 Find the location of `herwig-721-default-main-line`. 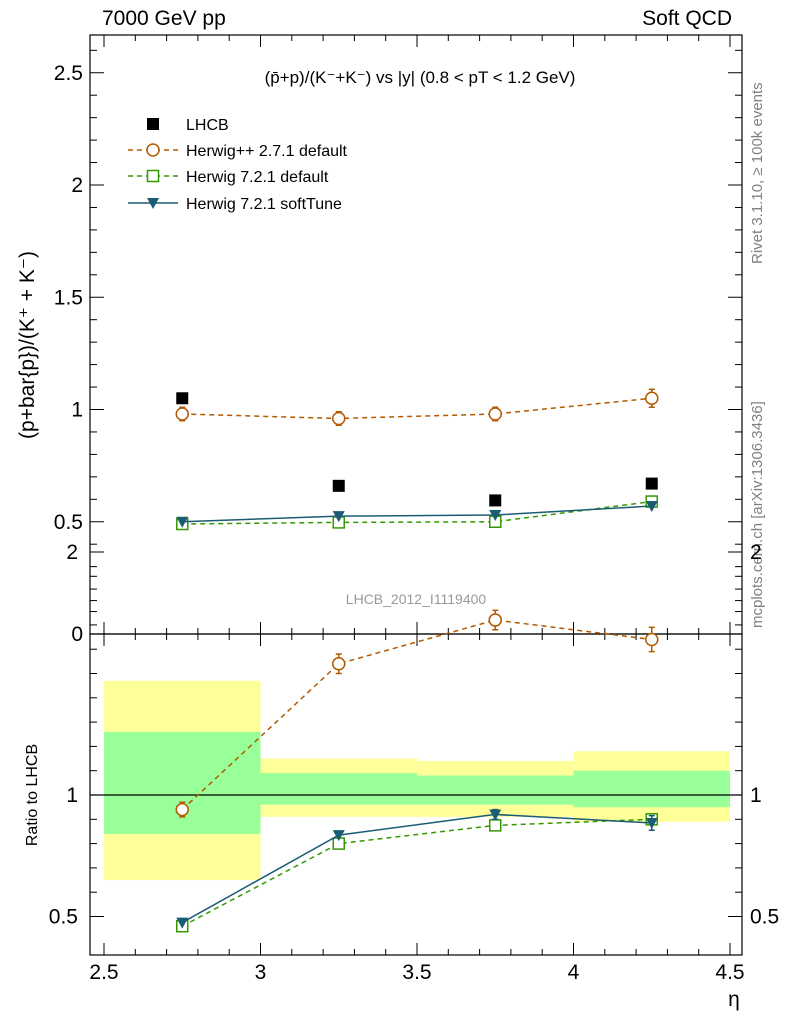

herwig-721-default-main-line is located at coordinates (417, 512).